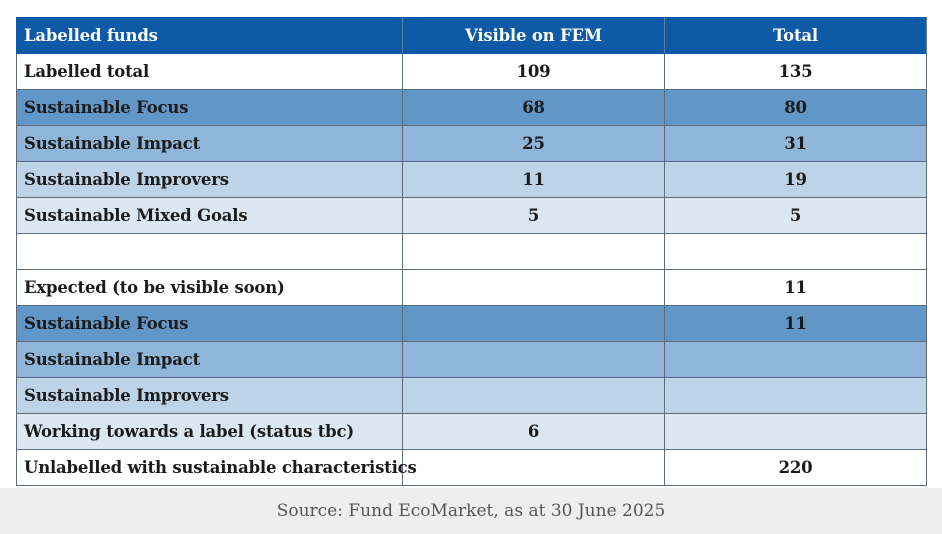 The image size is (942, 534). I want to click on table-row: Sustainable Impact, so click(471, 359).